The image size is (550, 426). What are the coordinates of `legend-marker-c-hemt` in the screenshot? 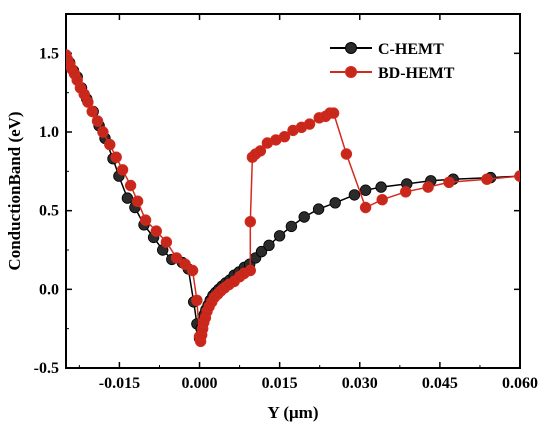 It's located at (351, 48).